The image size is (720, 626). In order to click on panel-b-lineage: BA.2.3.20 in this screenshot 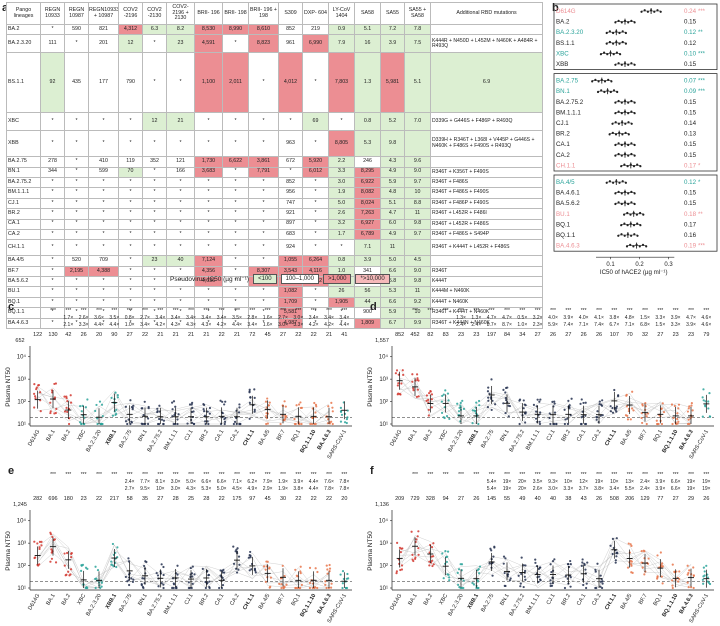, I will do `click(570, 32)`.